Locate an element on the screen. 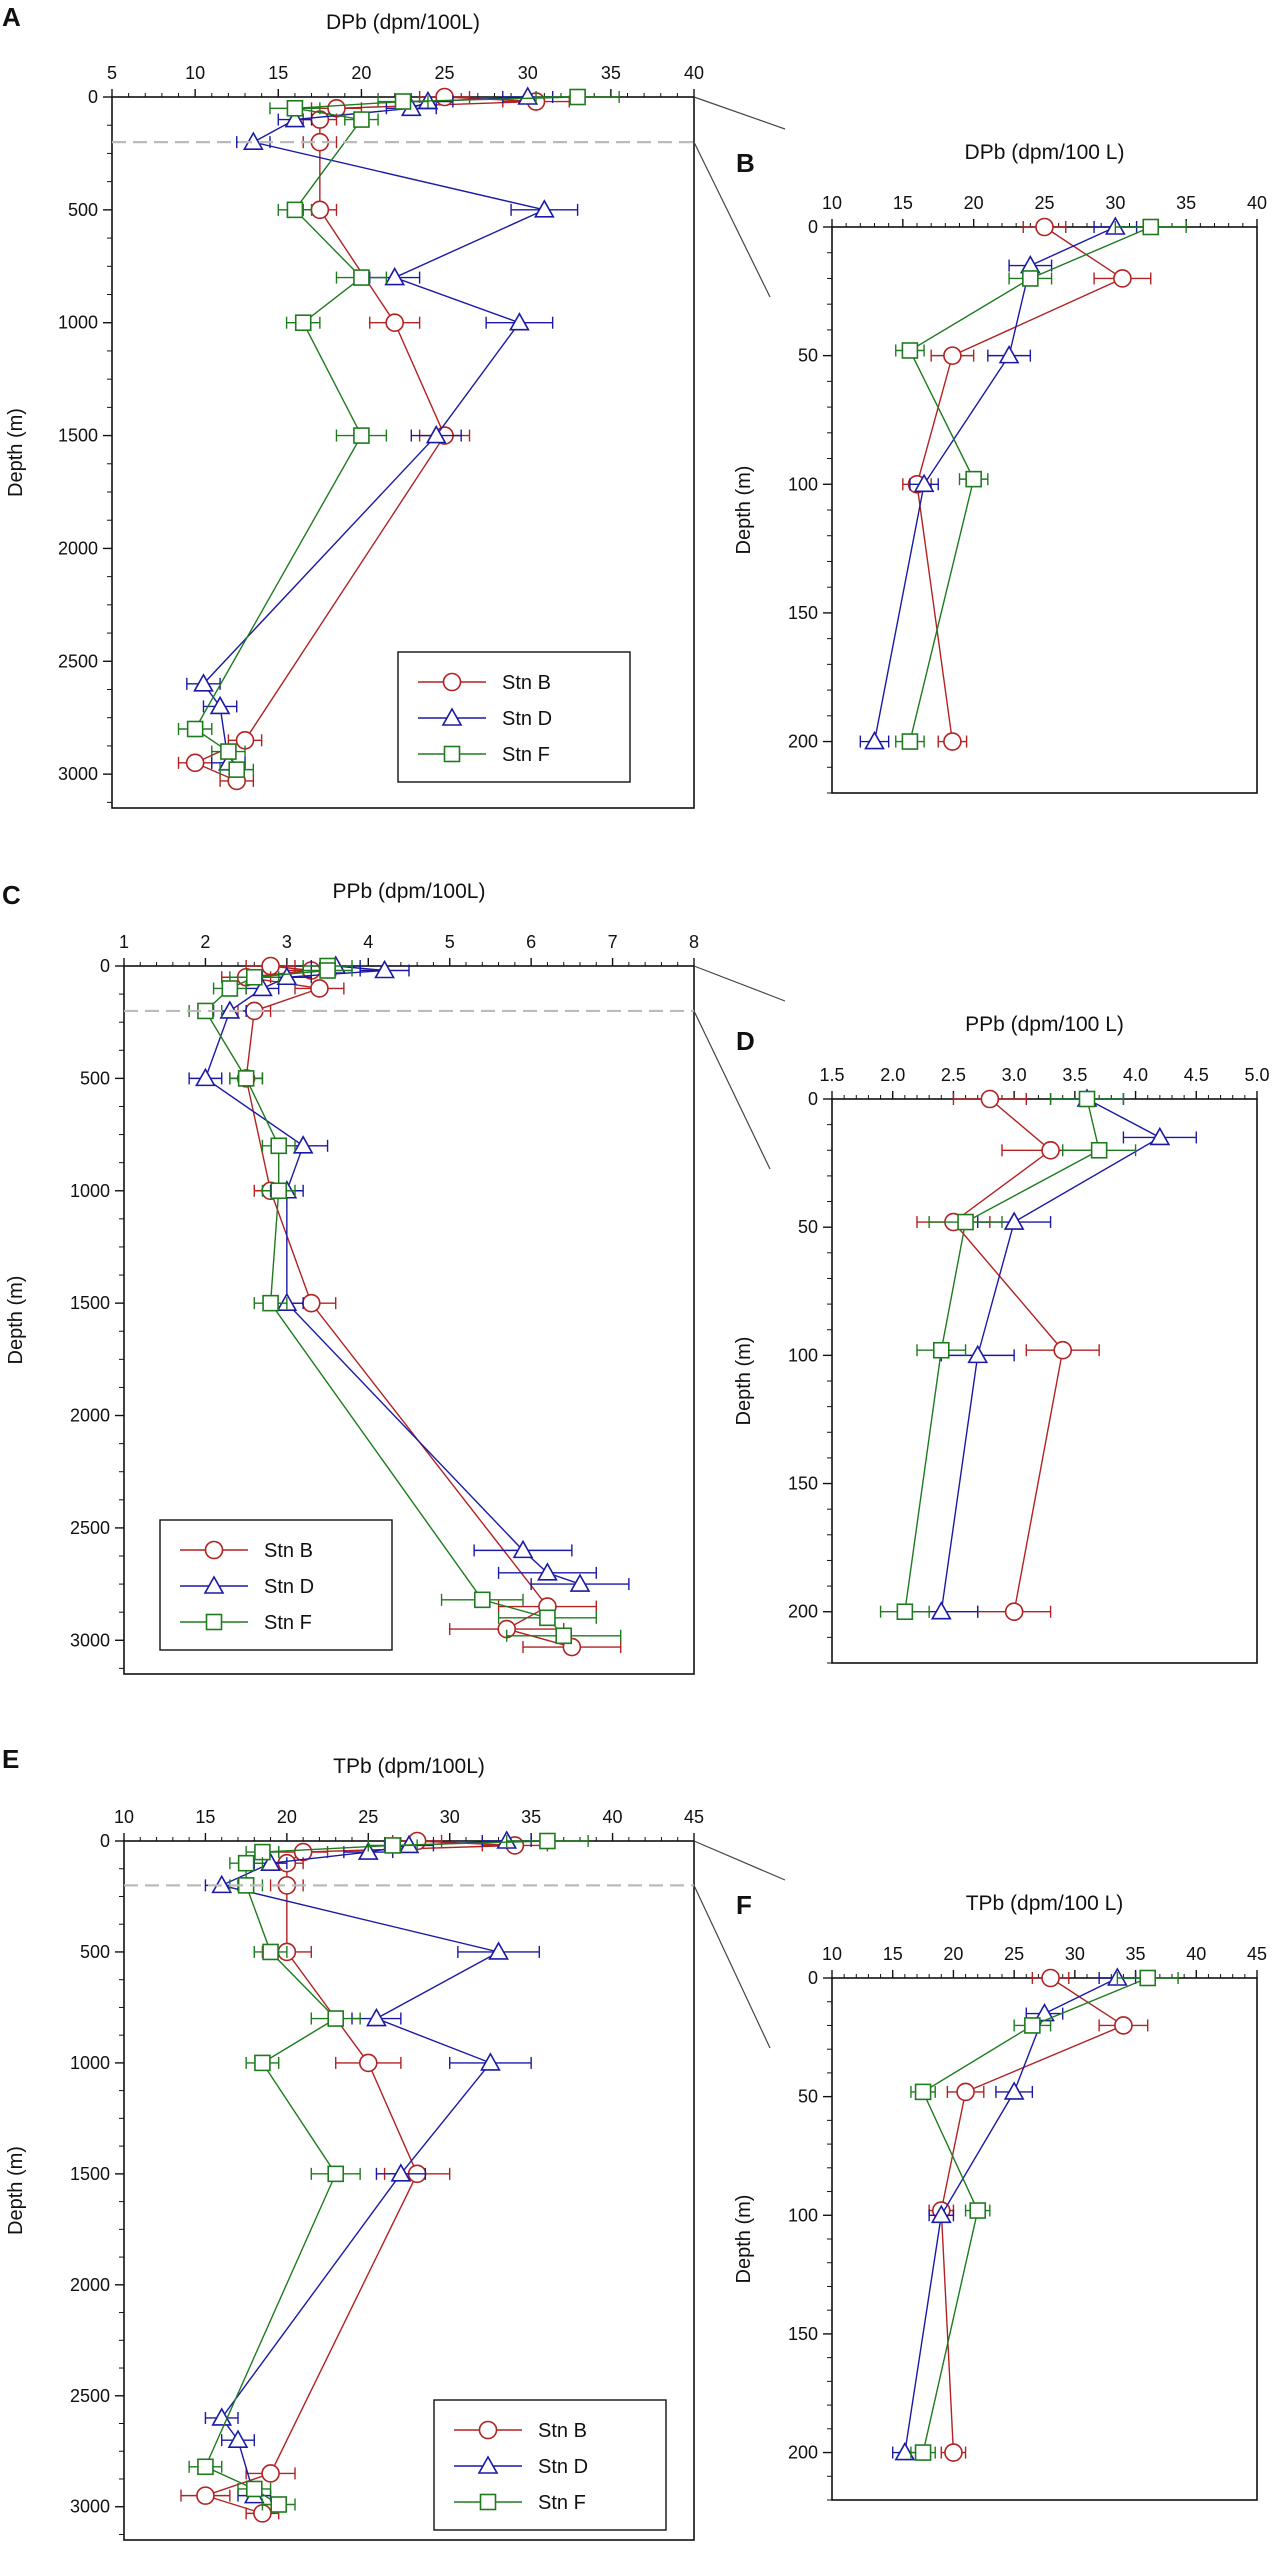 Image resolution: width=1279 pixels, height=2550 pixels. series-stn-d is located at coordinates (1014, 2214).